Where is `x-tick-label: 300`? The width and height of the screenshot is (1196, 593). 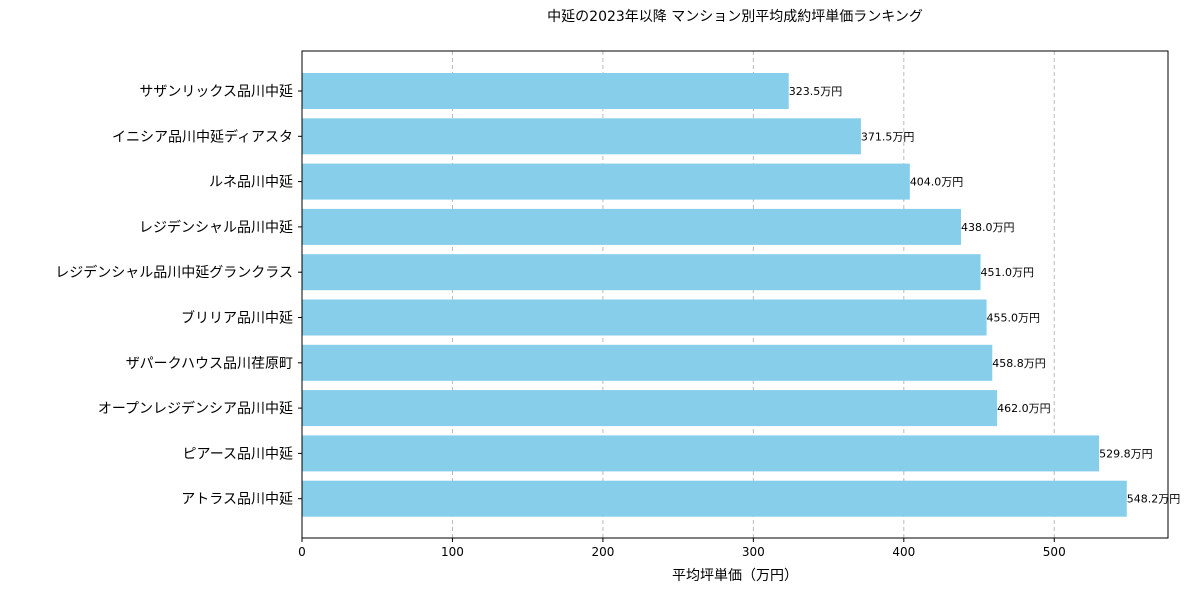 x-tick-label: 300 is located at coordinates (753, 552).